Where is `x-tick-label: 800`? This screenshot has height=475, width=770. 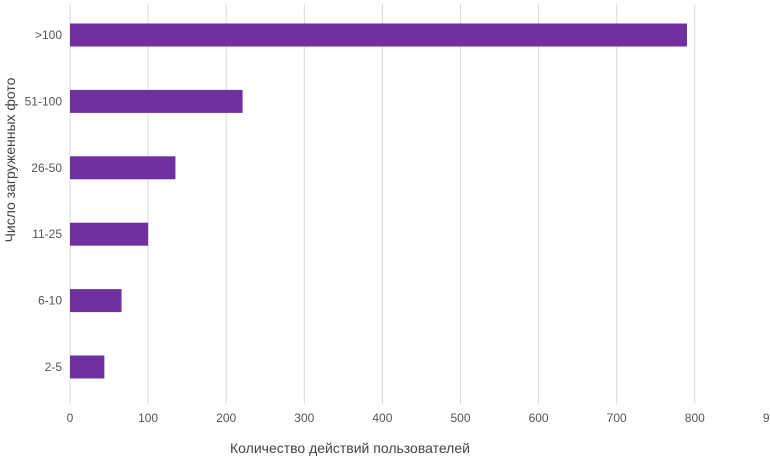 x-tick-label: 800 is located at coordinates (695, 418).